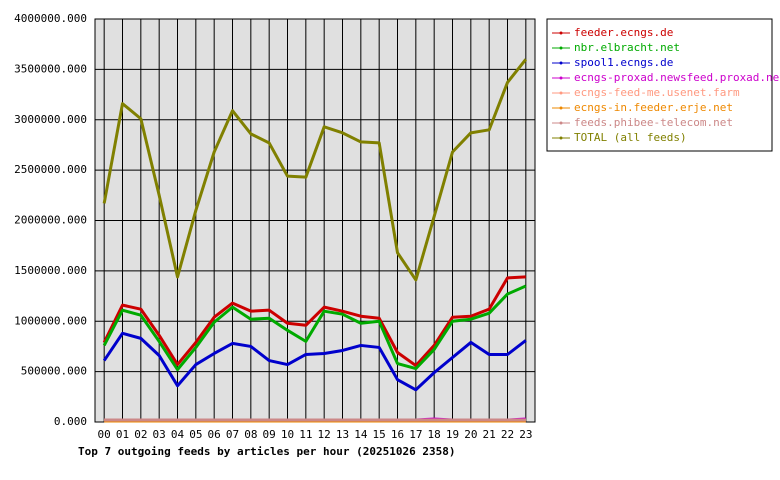 The width and height of the screenshot is (780, 480). I want to click on legend-label: feeds.phibee-telecom.net, so click(653, 122).